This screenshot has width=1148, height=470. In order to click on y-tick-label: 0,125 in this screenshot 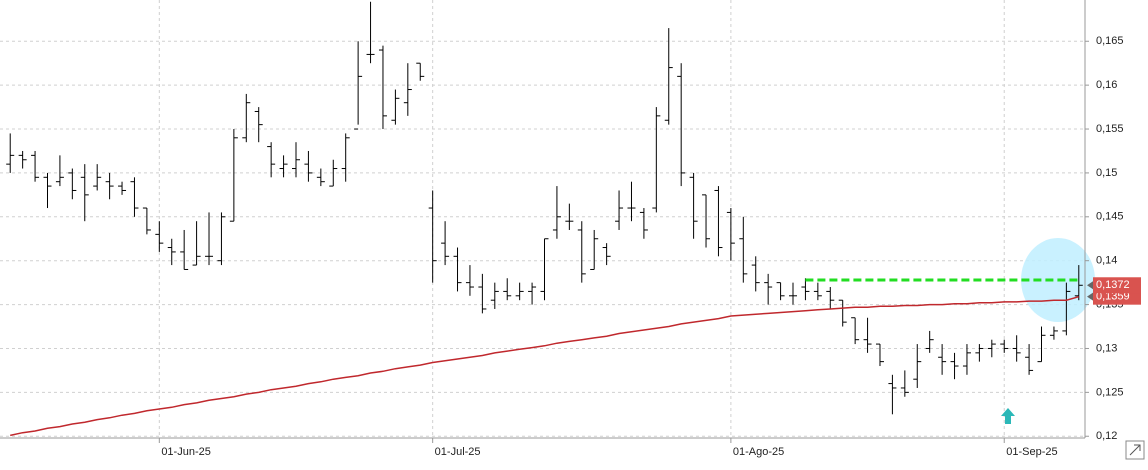, I will do `click(1110, 392)`.